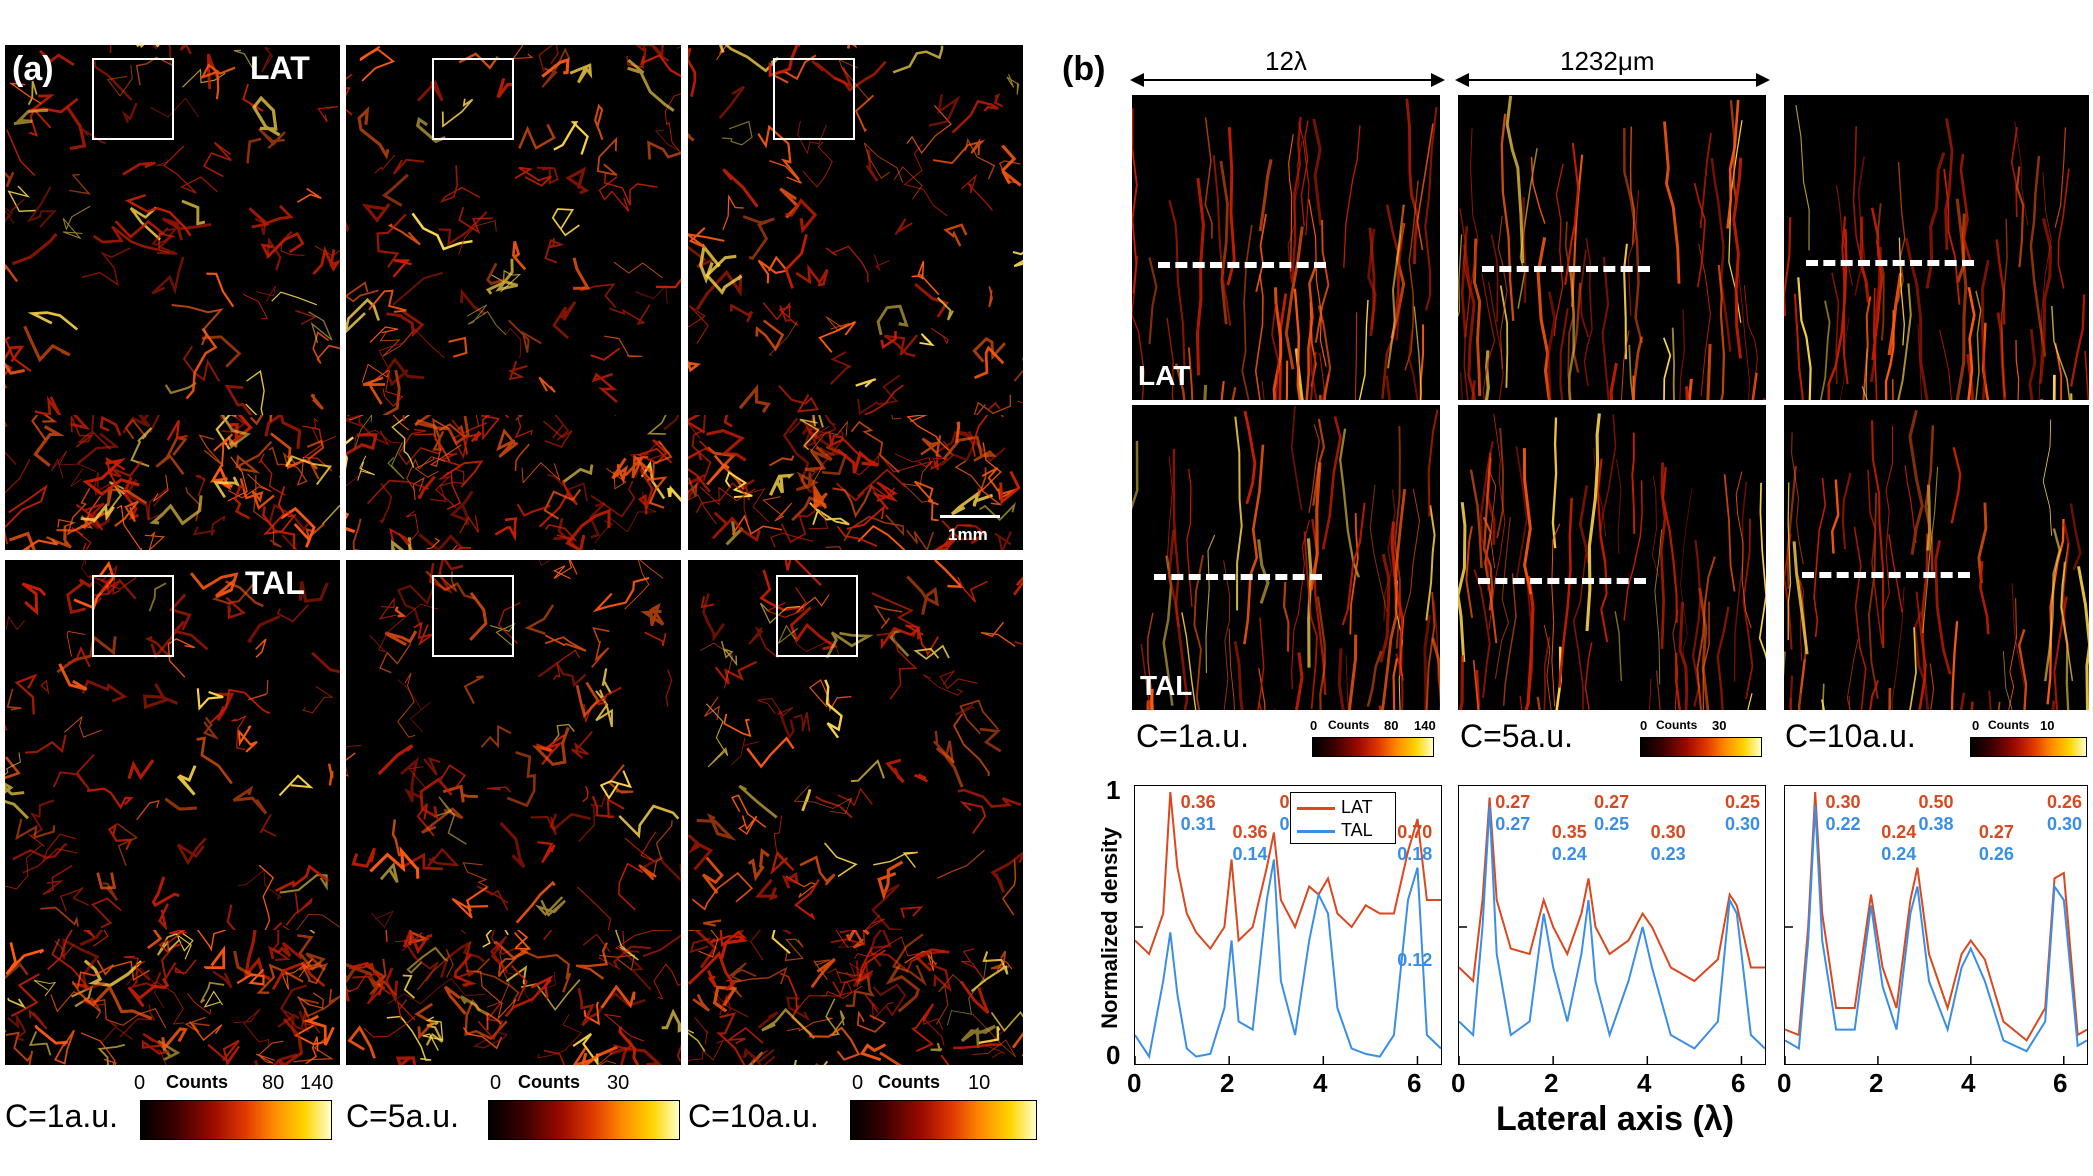  I want to click on cond-label-a-2: C=5a.u., so click(402, 1116).